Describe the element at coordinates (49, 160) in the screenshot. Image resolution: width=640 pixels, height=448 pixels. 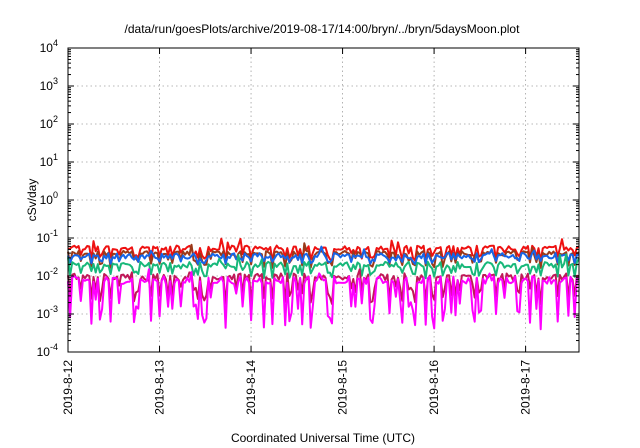
I see `y-tick-label: 10¹` at that location.